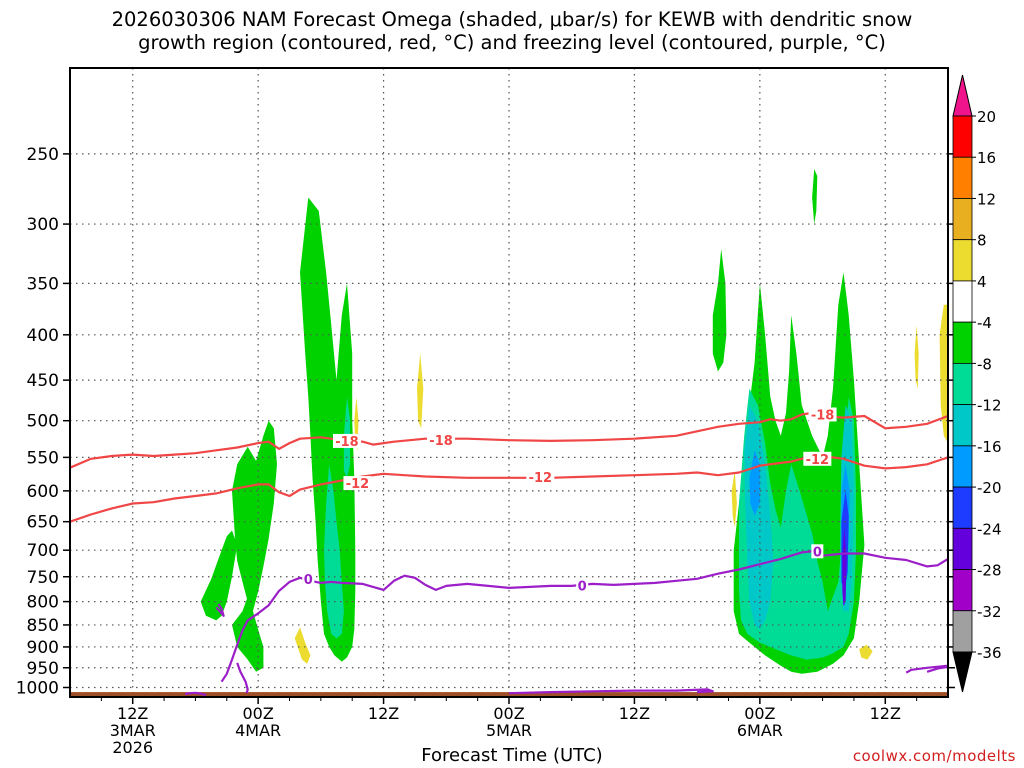 This screenshot has height=768, width=1024. I want to click on ground-terrain, so click(509, 694).